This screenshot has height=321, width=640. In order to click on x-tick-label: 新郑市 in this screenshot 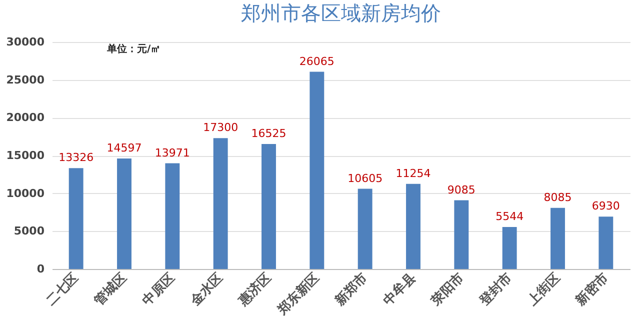, I will do `click(351, 290)`.